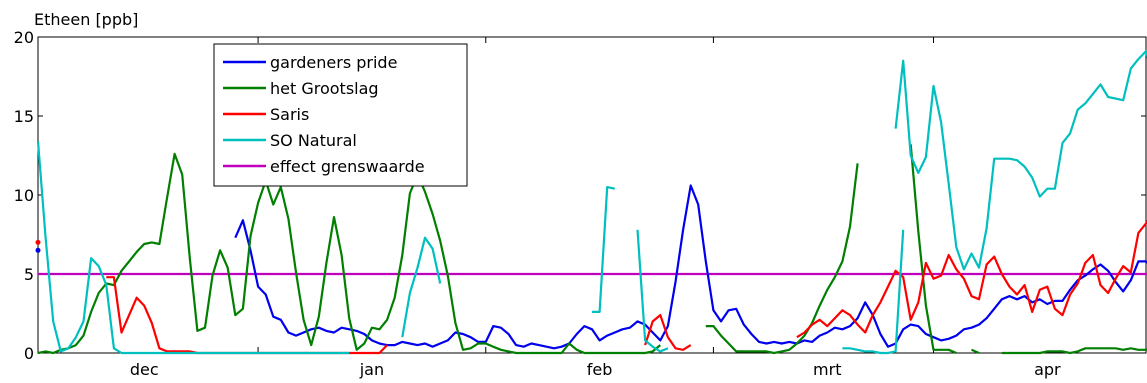  I want to click on legend-entry: effect grenswaarde, so click(347, 166).